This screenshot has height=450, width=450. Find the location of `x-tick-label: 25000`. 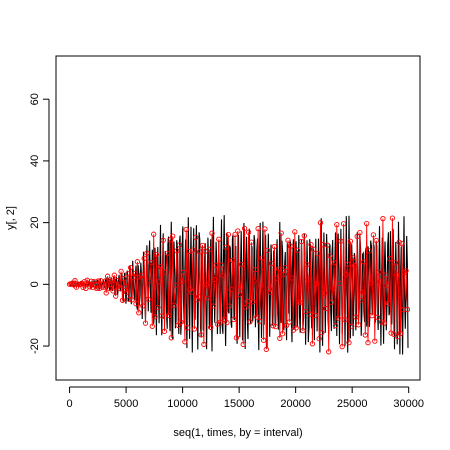

x-tick-label: 25000 is located at coordinates (352, 404).